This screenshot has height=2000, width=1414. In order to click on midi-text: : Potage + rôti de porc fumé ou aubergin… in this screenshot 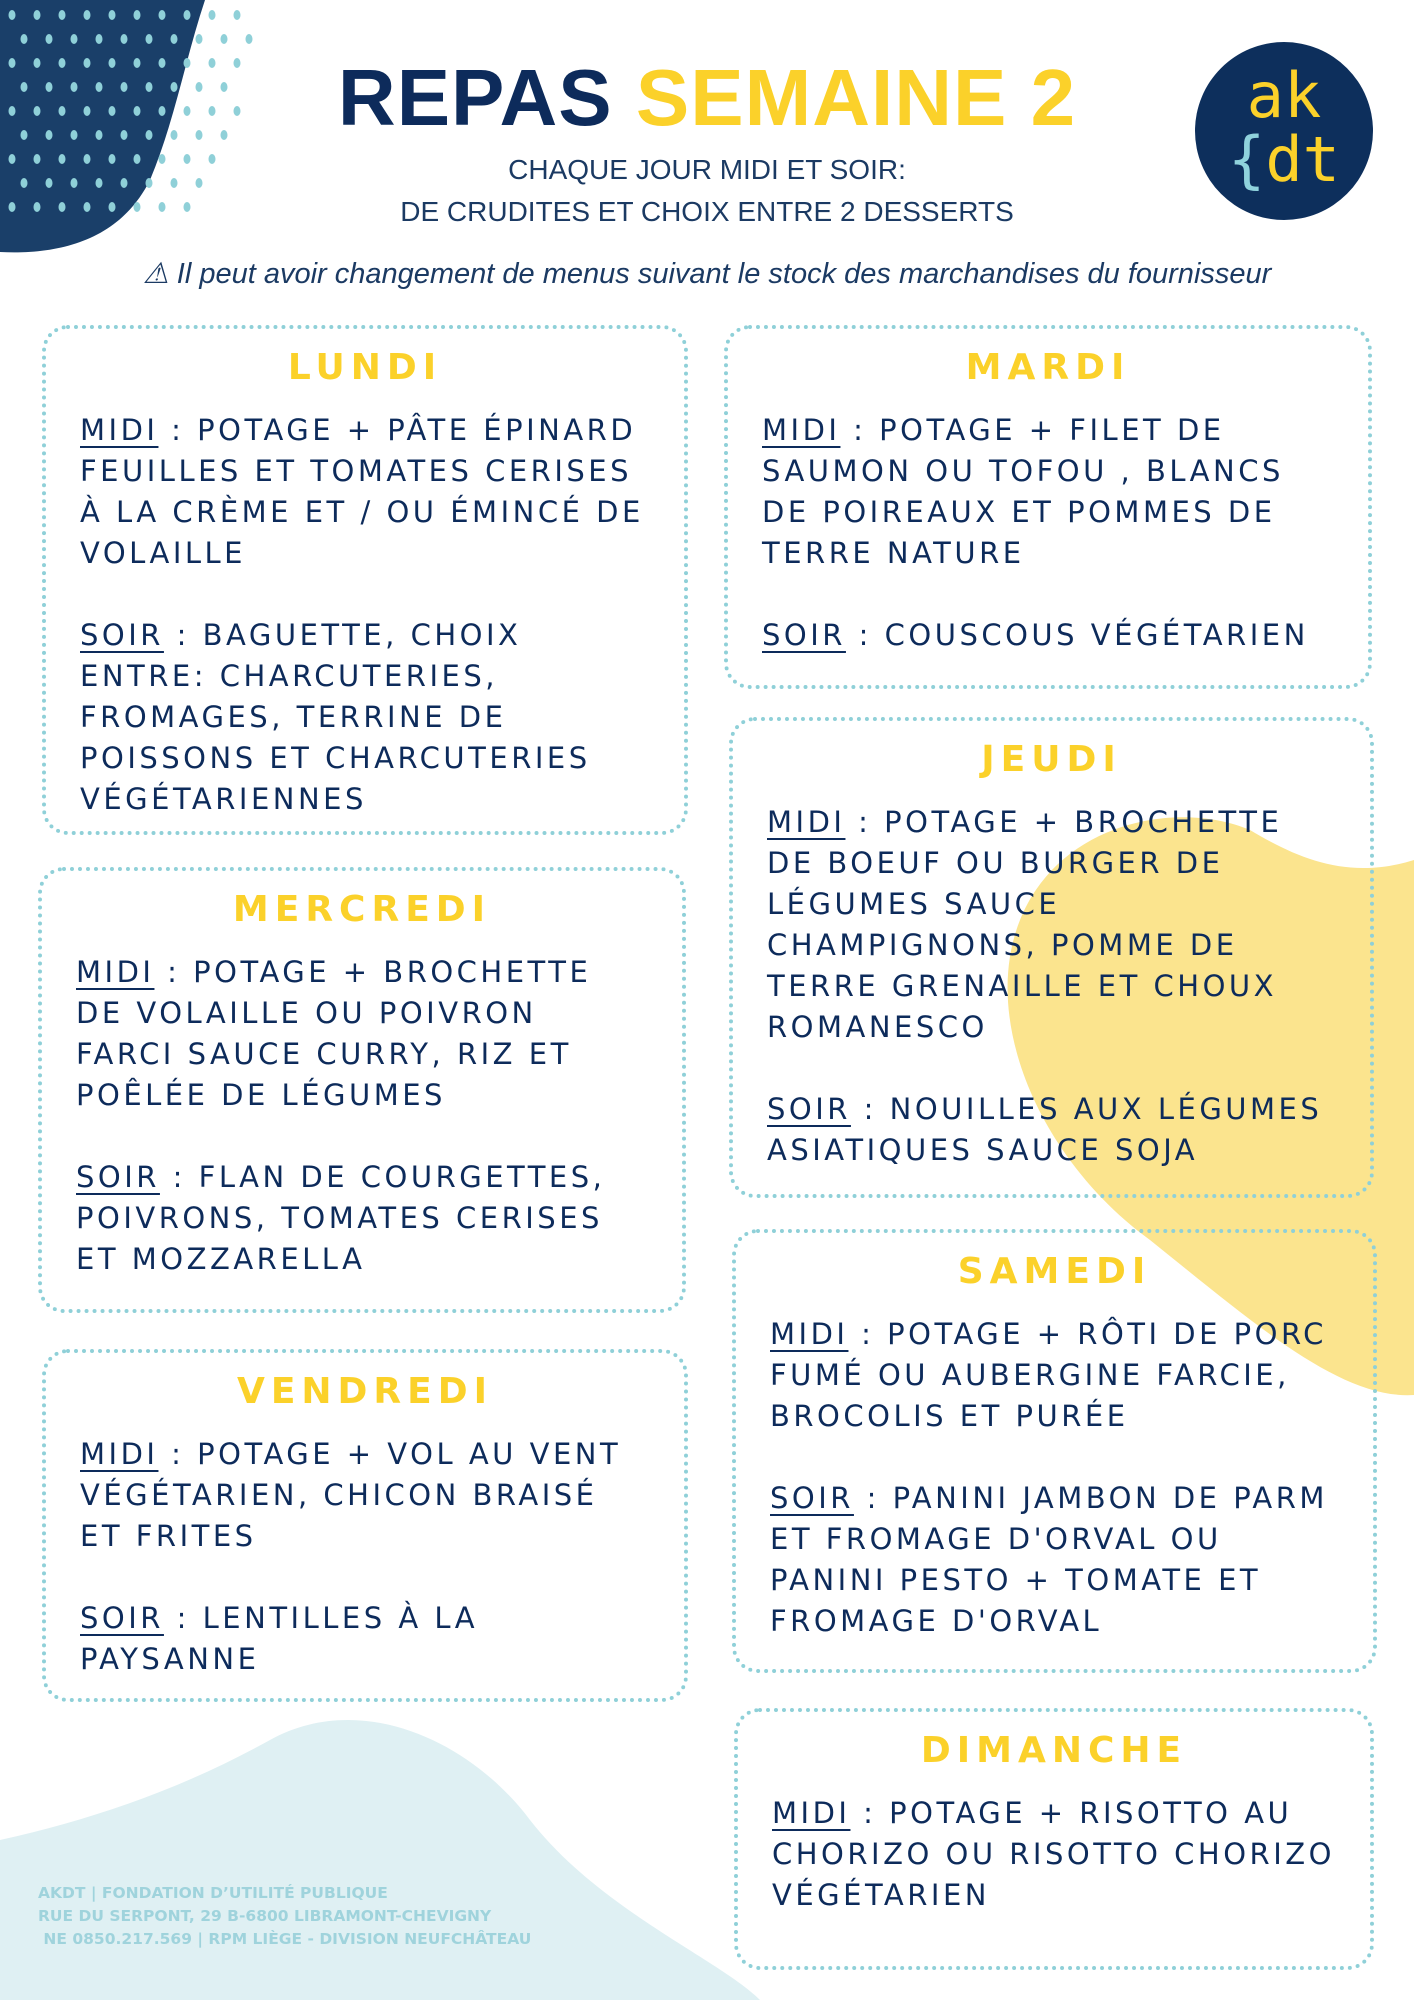, I will do `click(1048, 1375)`.